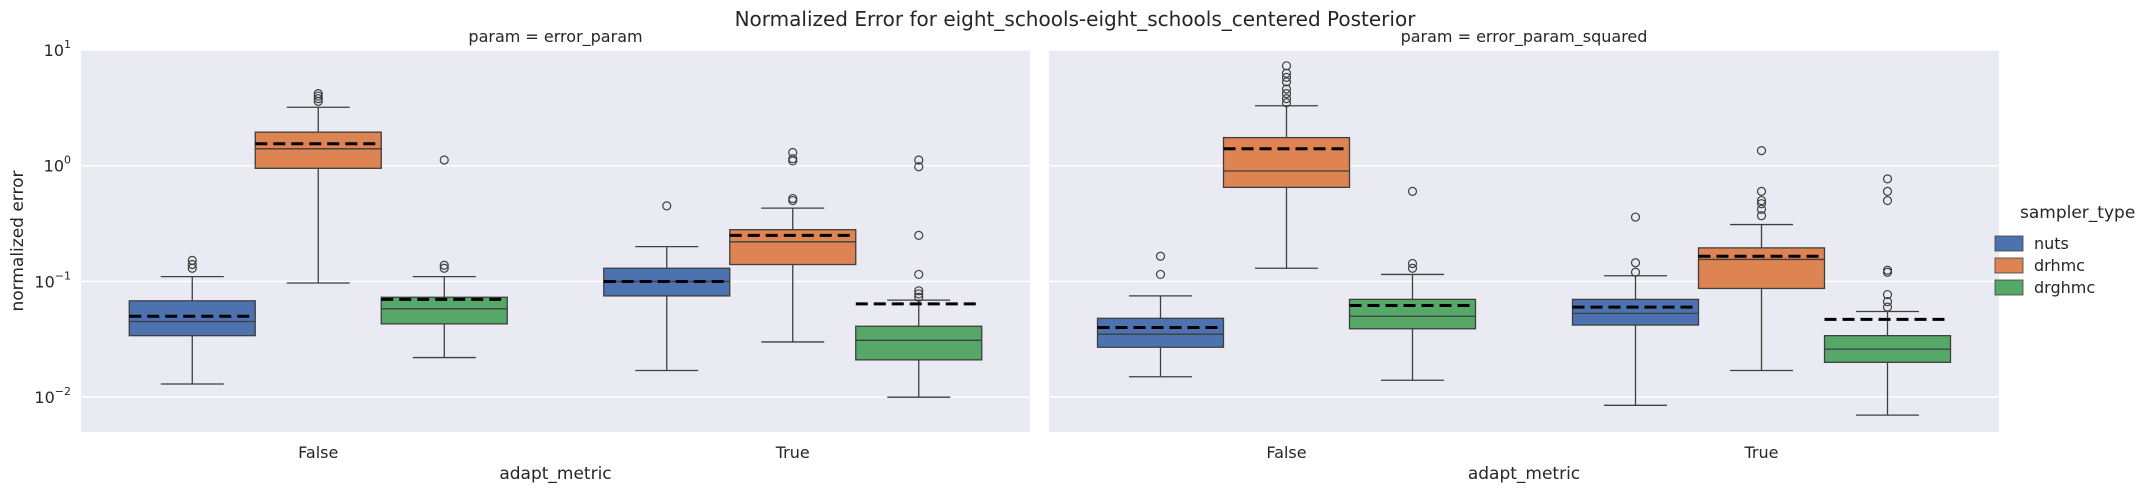 The width and height of the screenshot is (2142, 492). Describe the element at coordinates (555, 37) in the screenshot. I see `panel-title: param = error_param` at that location.